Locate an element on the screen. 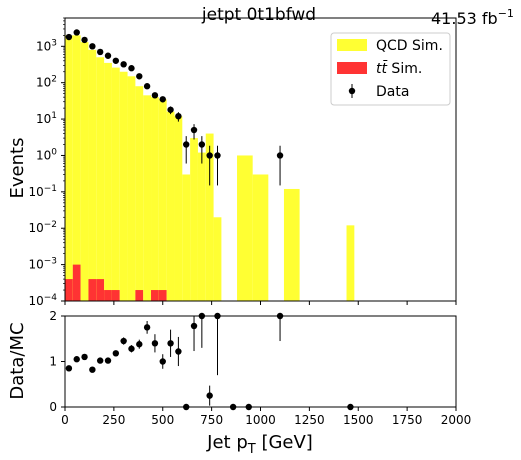 The image size is (521, 460). legend-marker-data is located at coordinates (352, 91).